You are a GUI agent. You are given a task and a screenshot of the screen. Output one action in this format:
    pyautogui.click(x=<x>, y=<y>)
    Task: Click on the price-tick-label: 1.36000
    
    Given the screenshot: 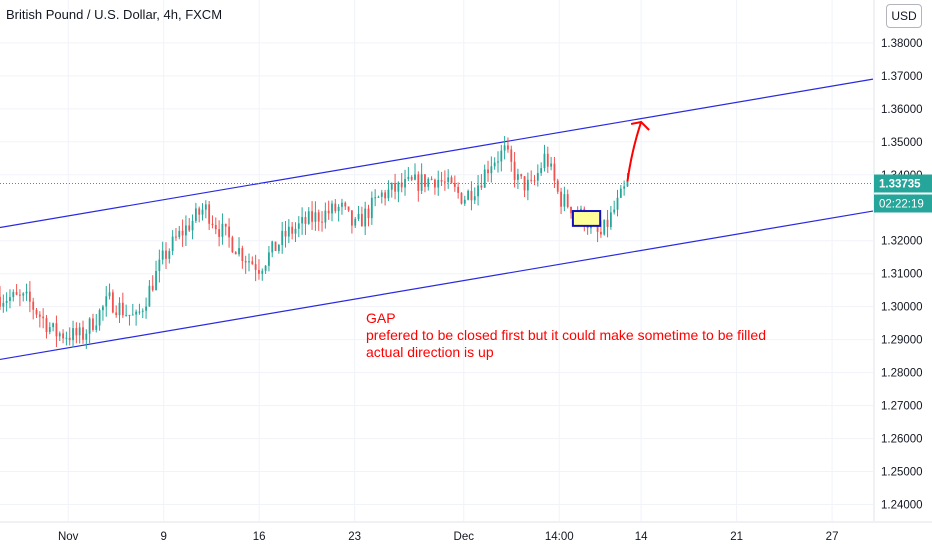 What is the action you would take?
    pyautogui.click(x=902, y=110)
    